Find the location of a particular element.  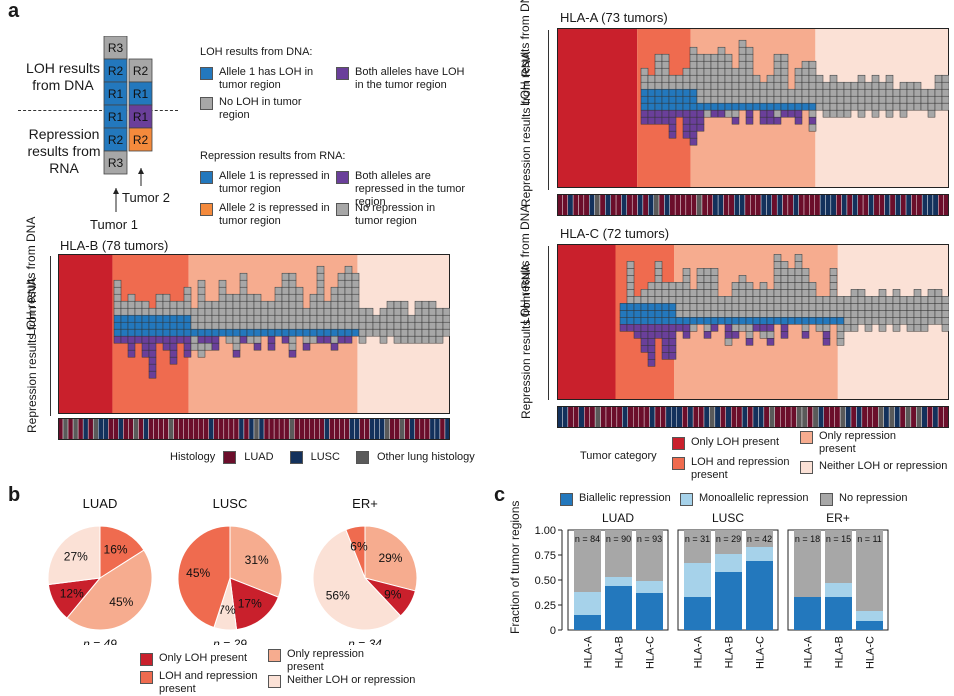

legend-rna-allele2: Allele 2 is repressed in tumor region is located at coordinates (265, 215).